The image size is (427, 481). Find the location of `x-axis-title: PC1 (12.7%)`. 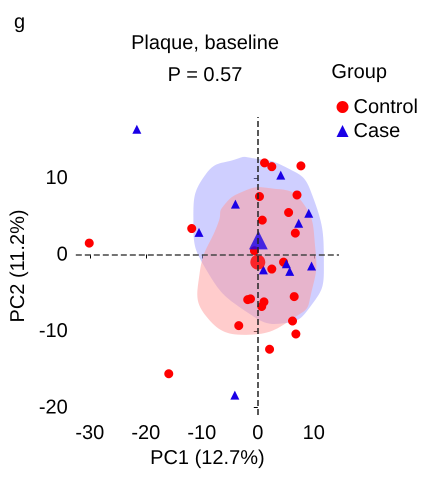

x-axis-title: PC1 (12.7%) is located at coordinates (207, 457).